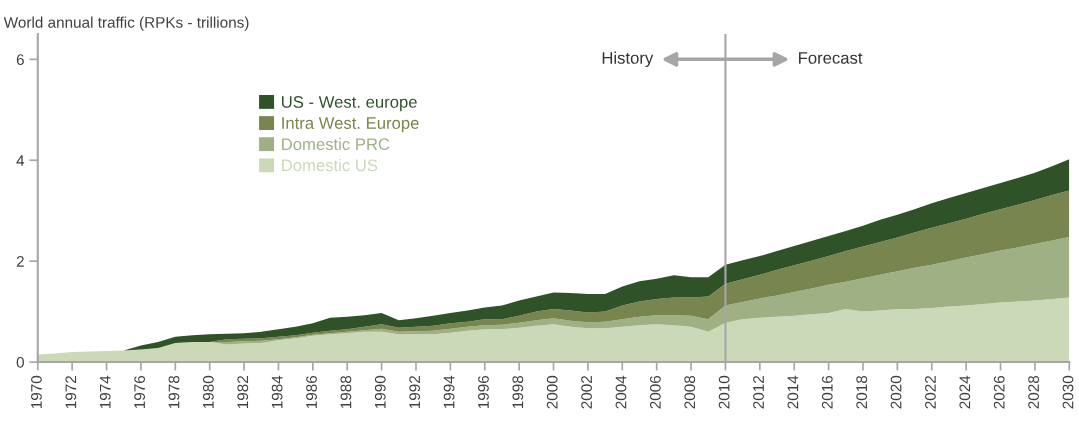  What do you see at coordinates (655, 392) in the screenshot?
I see `x-tick-label: 2006` at bounding box center [655, 392].